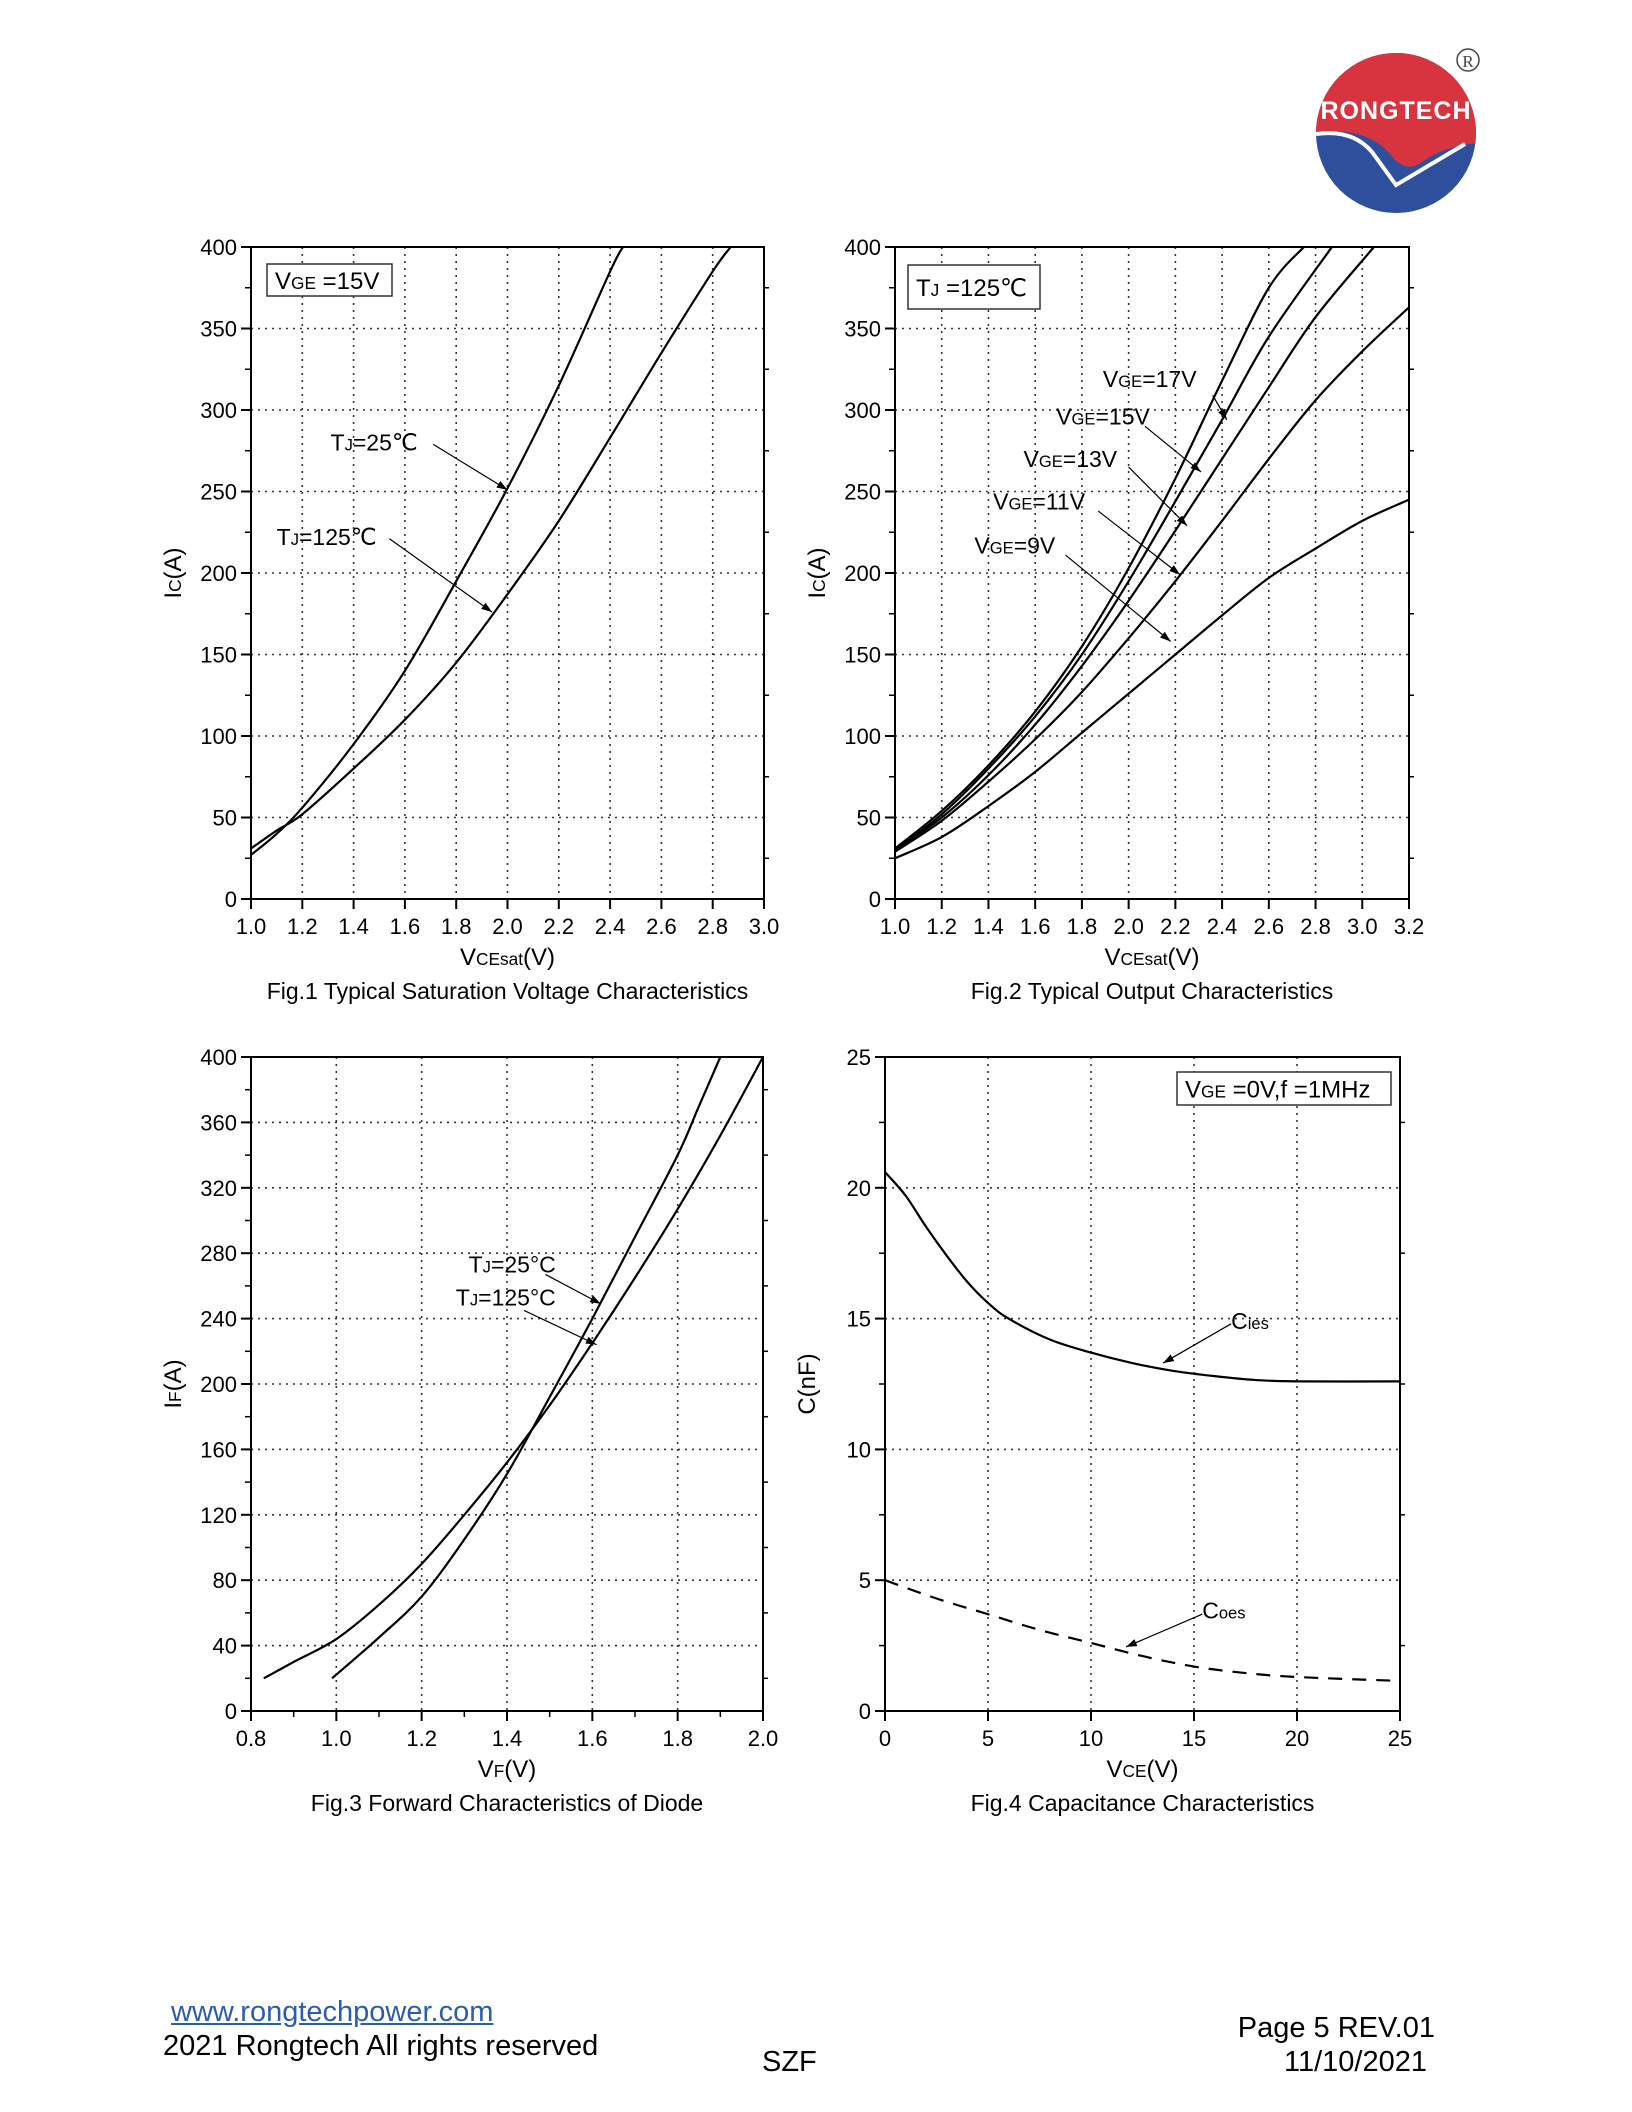 The width and height of the screenshot is (1632, 2112). Describe the element at coordinates (218, 655) in the screenshot. I see `y-tick-label: 150` at that location.